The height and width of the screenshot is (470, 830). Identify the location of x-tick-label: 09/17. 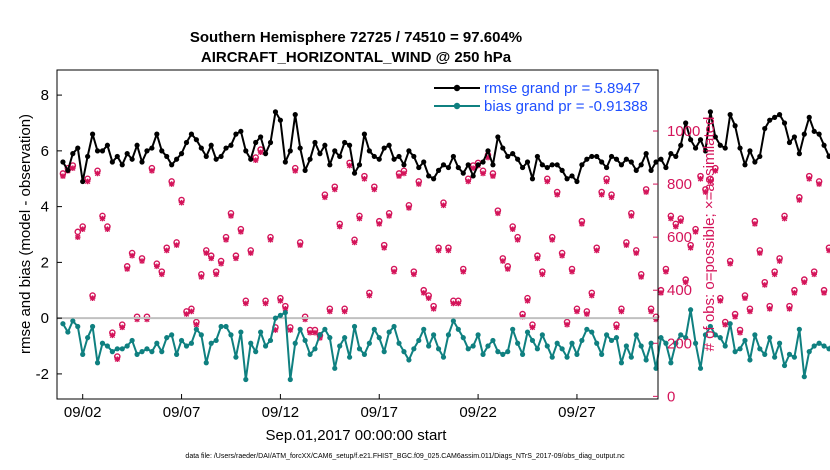
(379, 412).